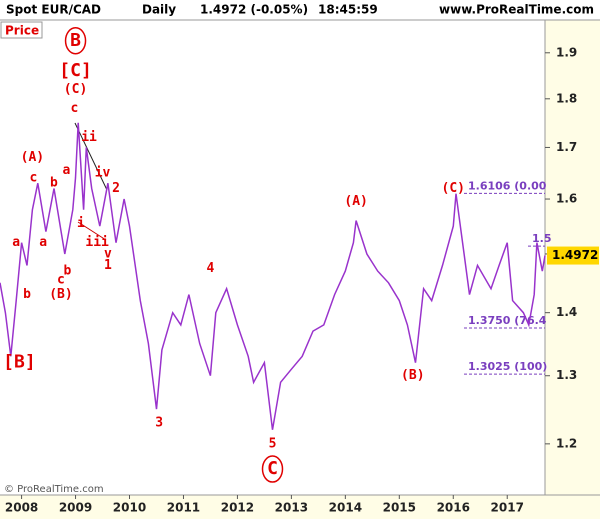 The image size is (600, 519). Describe the element at coordinates (399, 508) in the screenshot. I see `x-tick-label: 2015` at that location.